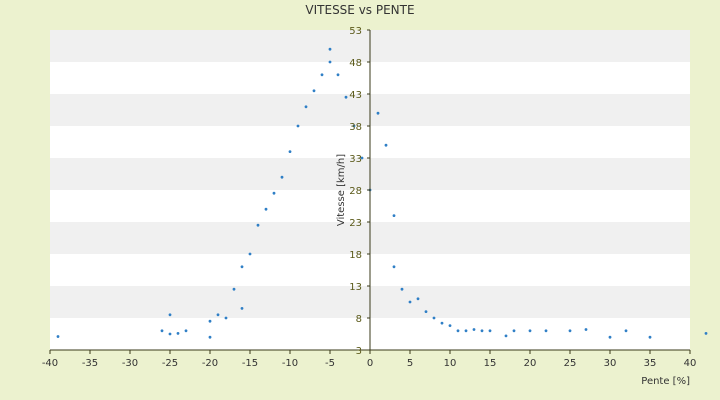  I want to click on x-tick-label: 15, so click(490, 363).